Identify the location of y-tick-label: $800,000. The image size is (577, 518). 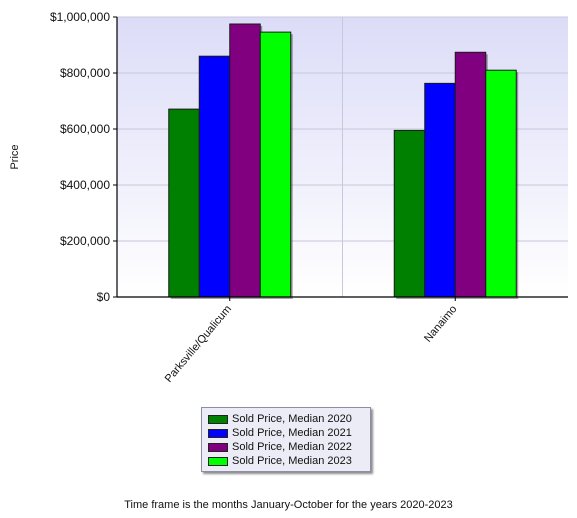
(85, 73).